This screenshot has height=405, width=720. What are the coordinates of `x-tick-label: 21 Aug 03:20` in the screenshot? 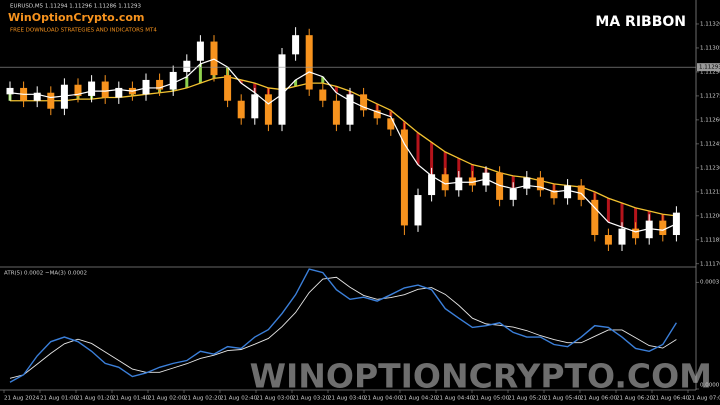 It's located at (311, 399).